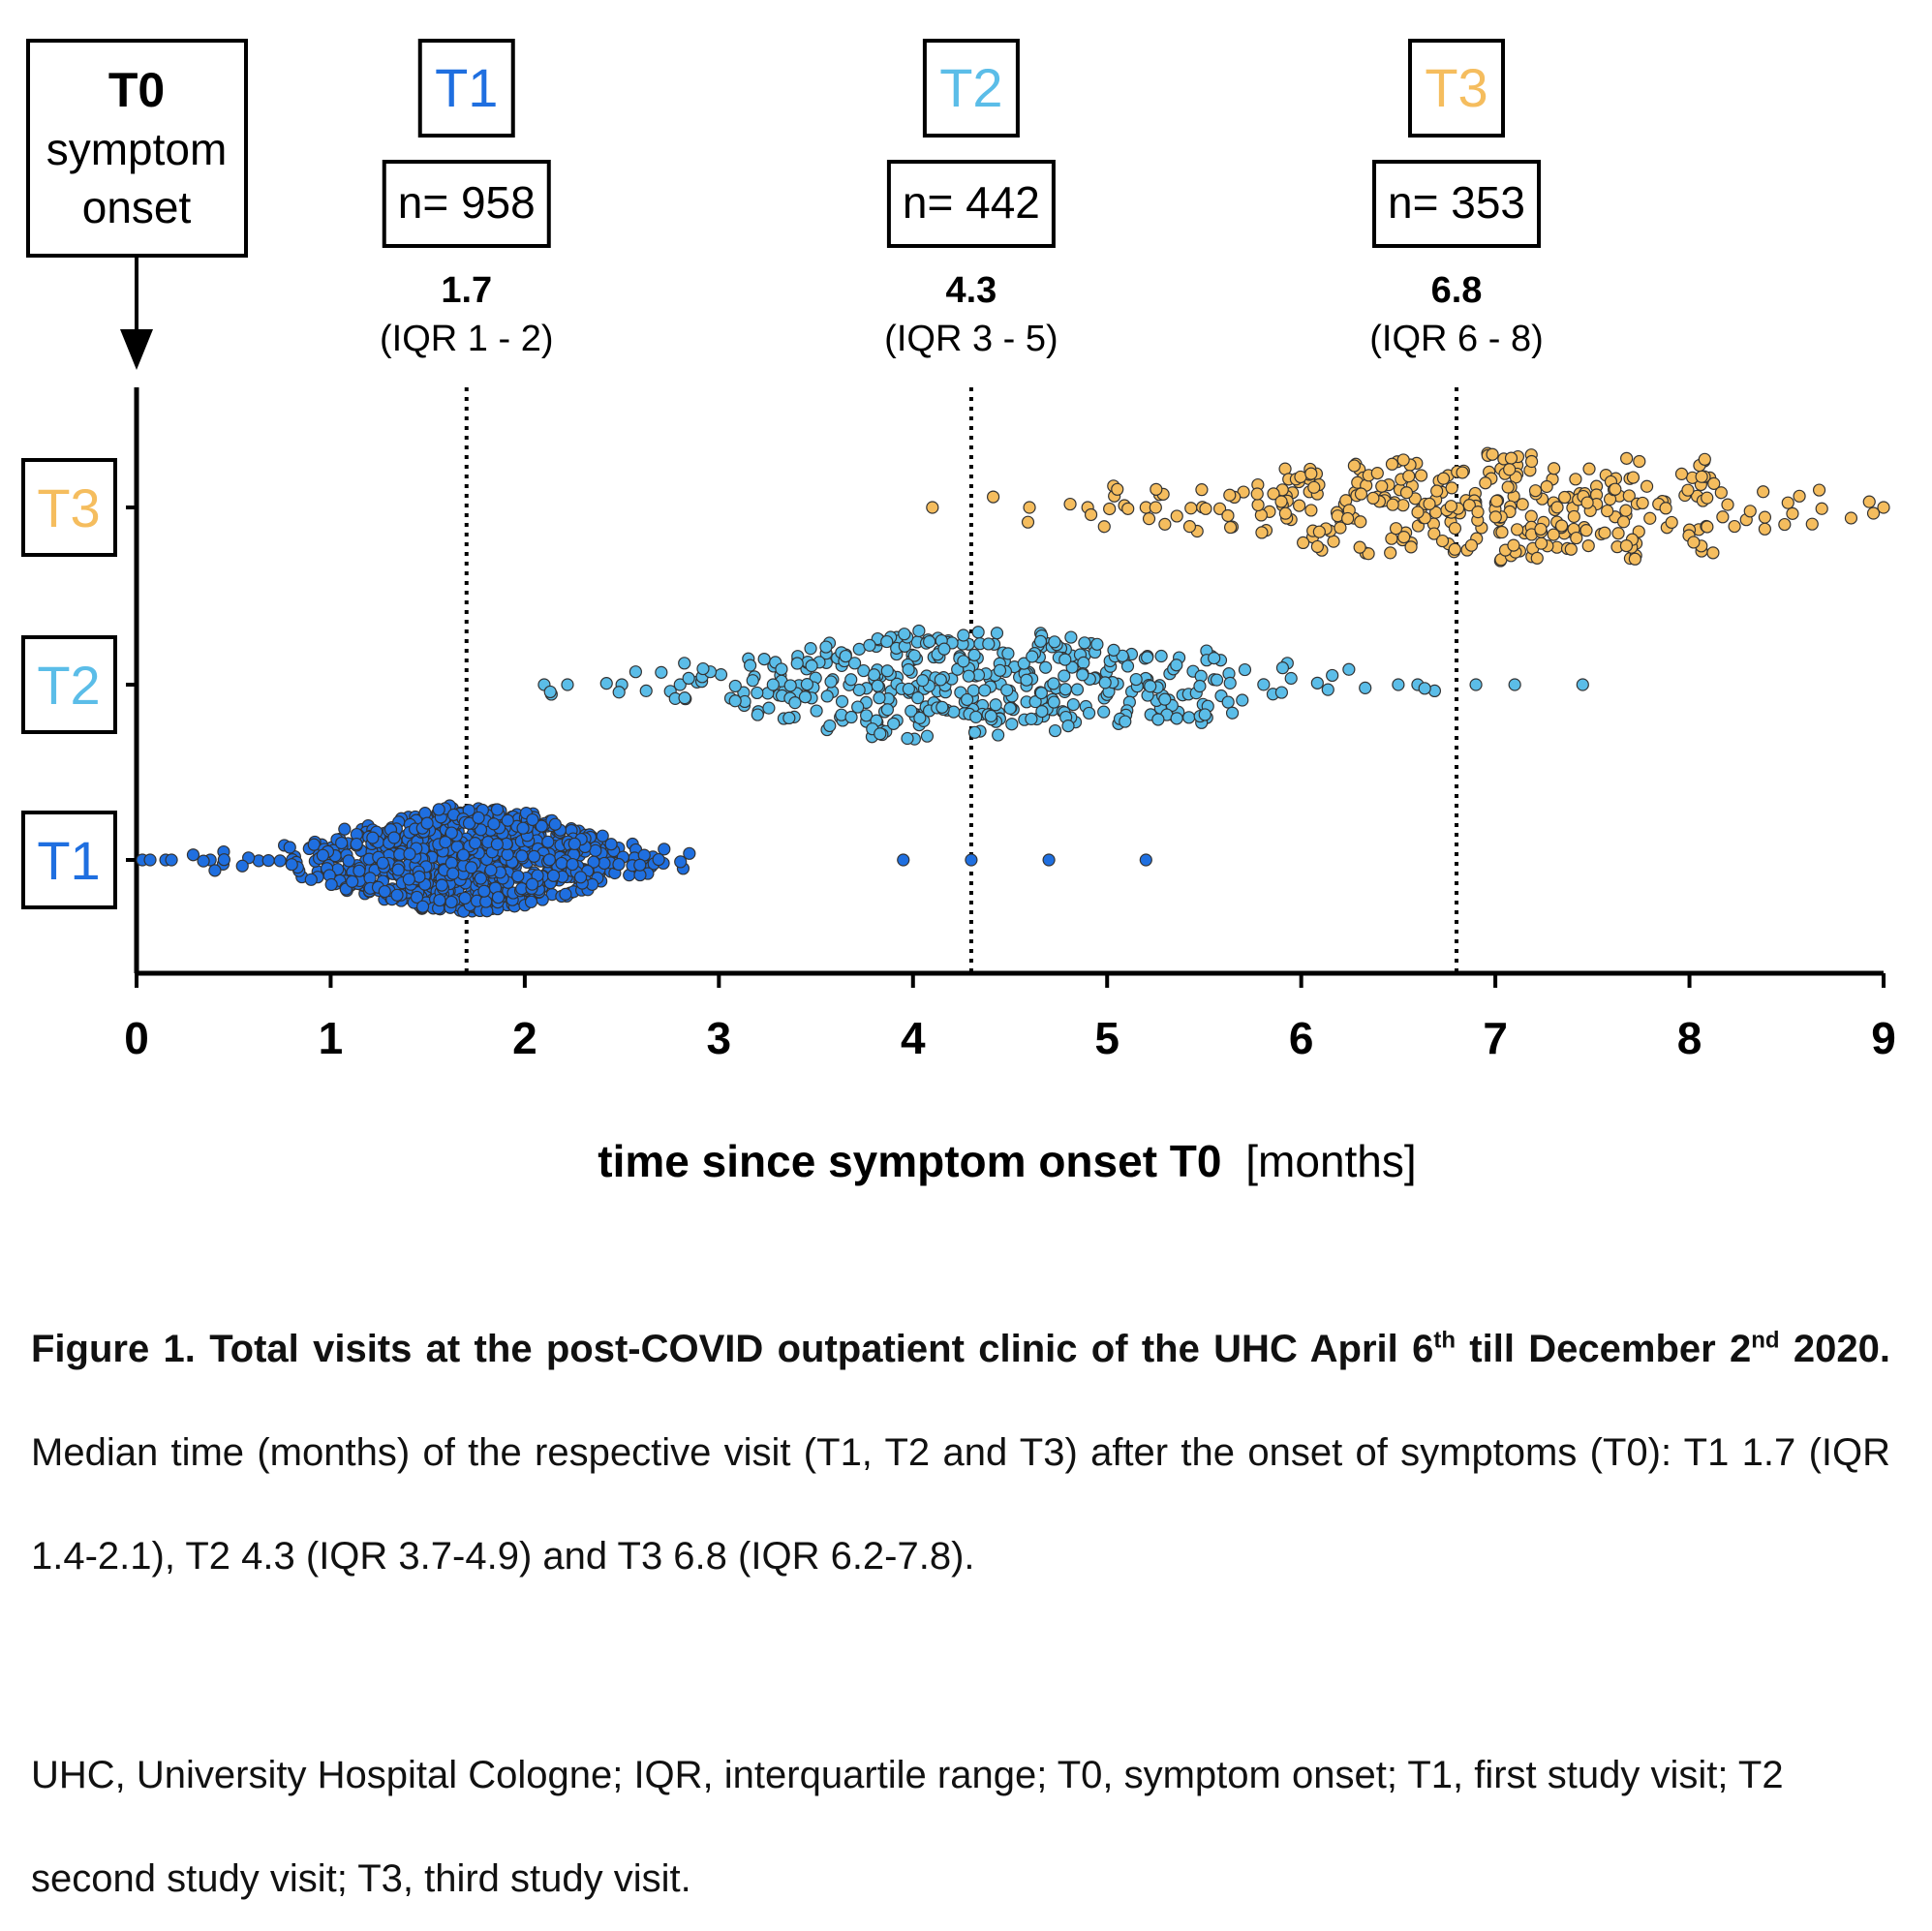 The height and width of the screenshot is (1931, 1932). Describe the element at coordinates (1883, 1038) in the screenshot. I see `x-tick-label: 9` at that location.